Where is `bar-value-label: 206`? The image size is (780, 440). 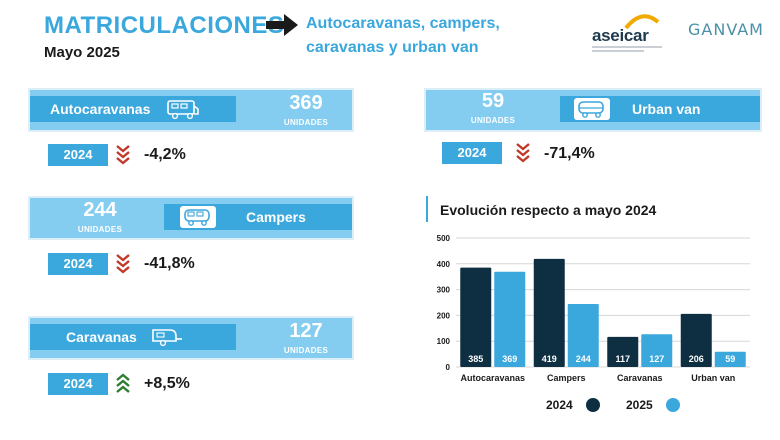
bar-value-label: 206 is located at coordinates (696, 359).